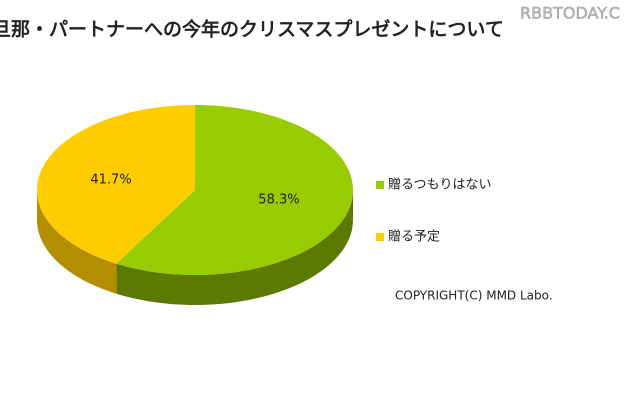 The height and width of the screenshot is (400, 640). What do you see at coordinates (570, 13) in the screenshot?
I see `watermark: RBBTODAY.C` at bounding box center [570, 13].